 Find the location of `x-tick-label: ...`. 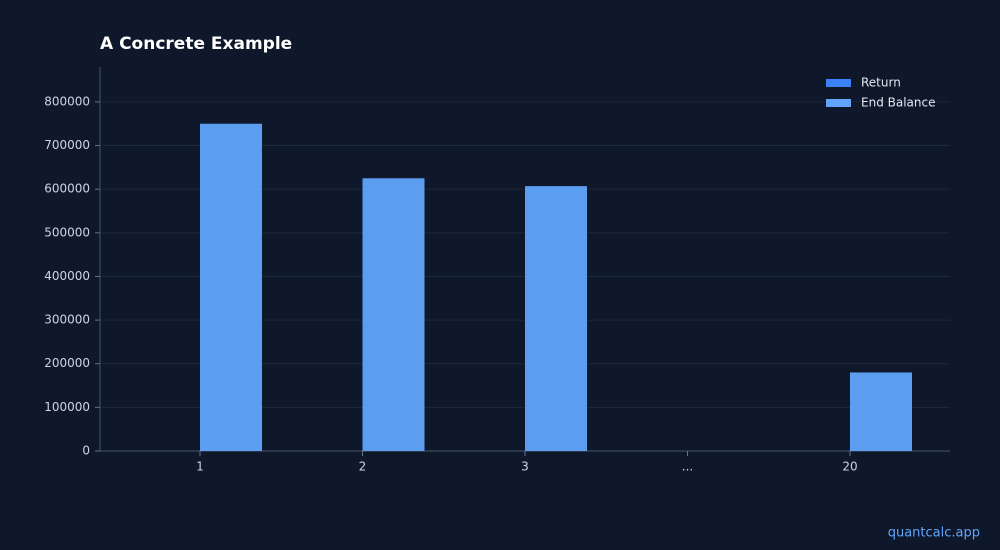

x-tick-label: ... is located at coordinates (687, 467).